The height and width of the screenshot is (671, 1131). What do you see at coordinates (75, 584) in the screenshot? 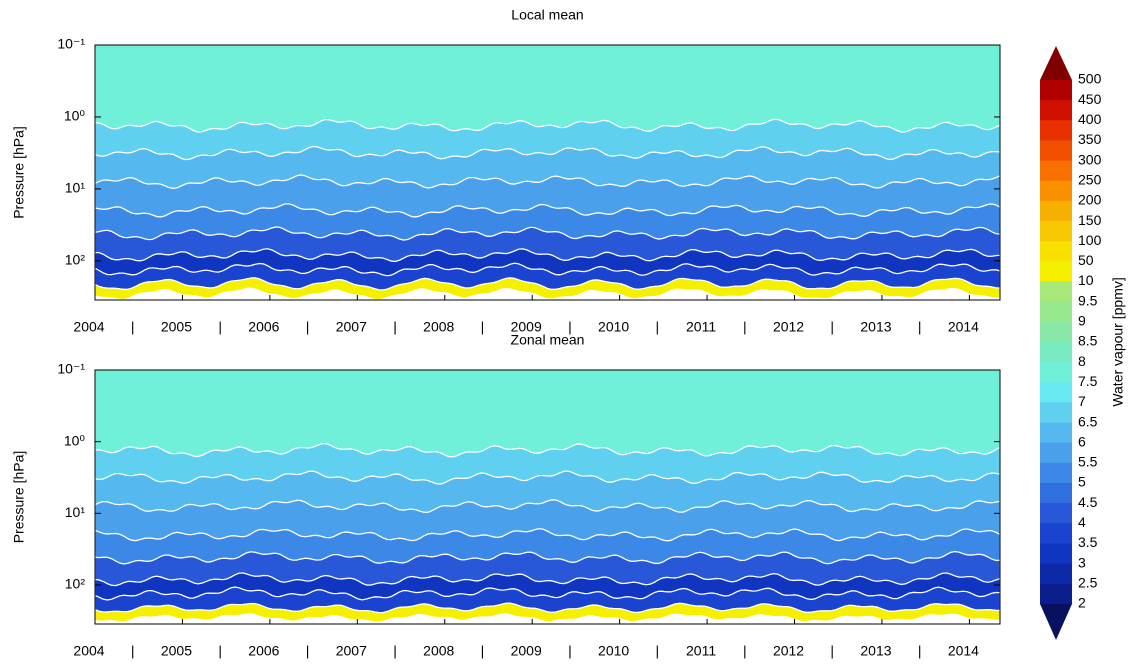
I see `y-tick-label: 10²` at bounding box center [75, 584].